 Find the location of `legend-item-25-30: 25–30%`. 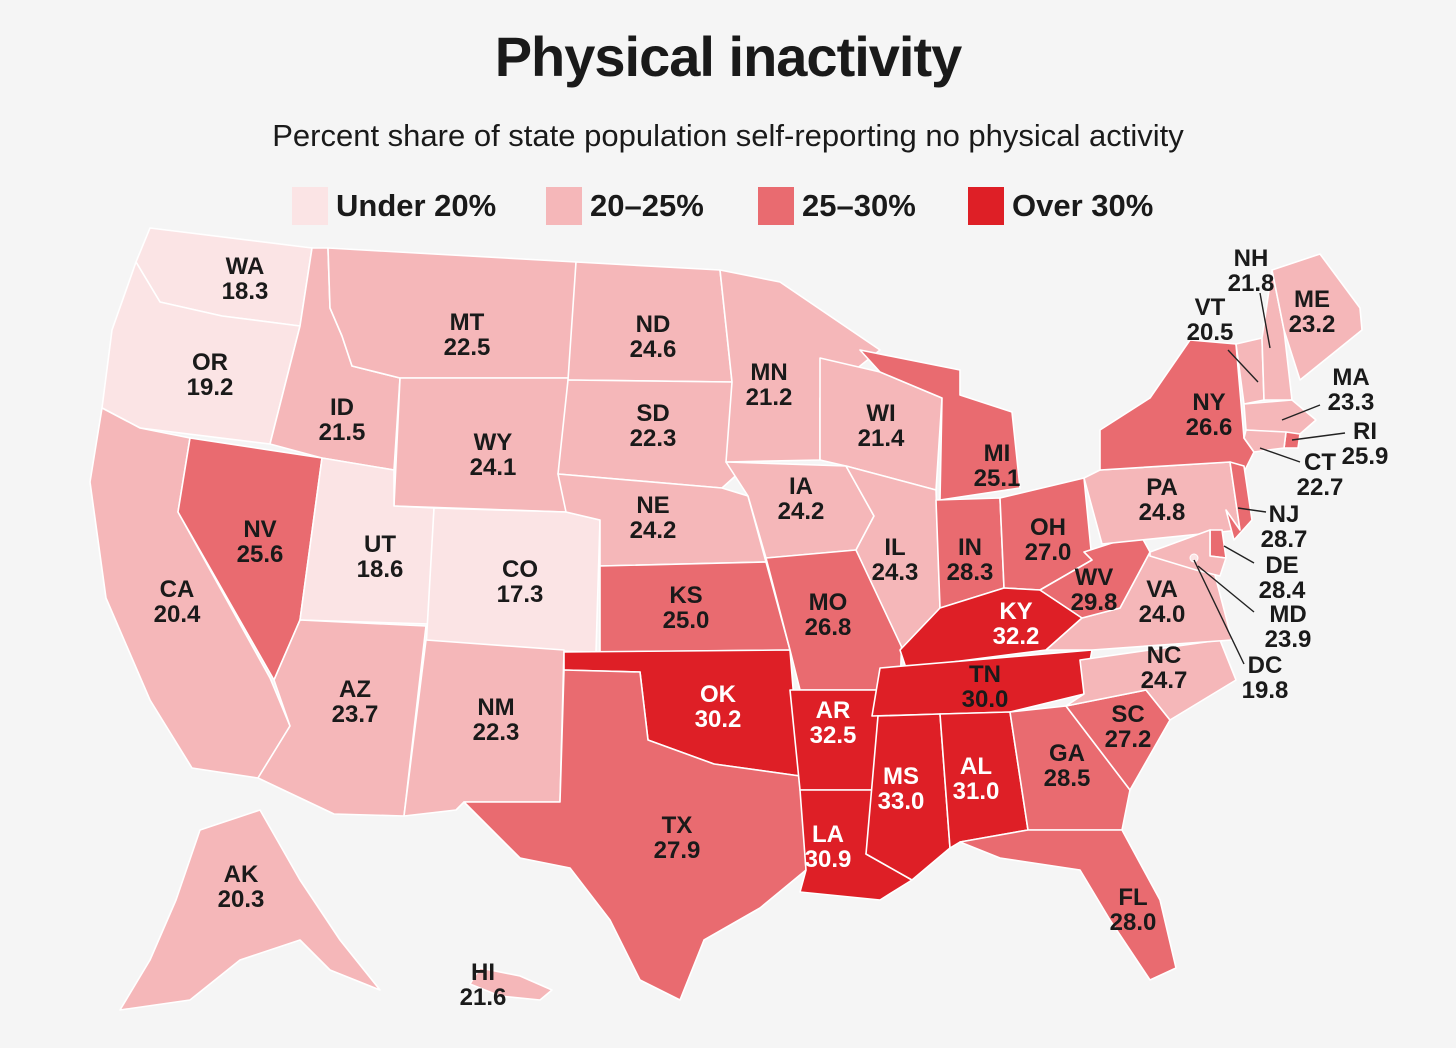

legend-item-25-30: 25–30% is located at coordinates (837, 206).